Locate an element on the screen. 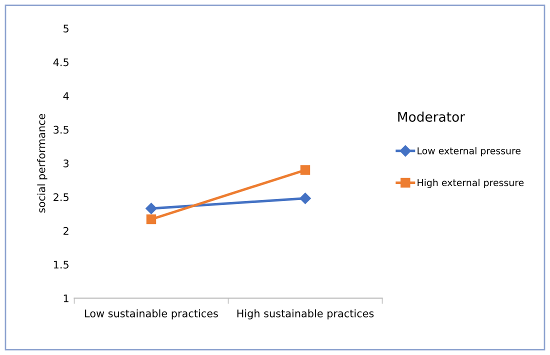 The height and width of the screenshot is (355, 550). y-tick-label: 5 is located at coordinates (66, 28).